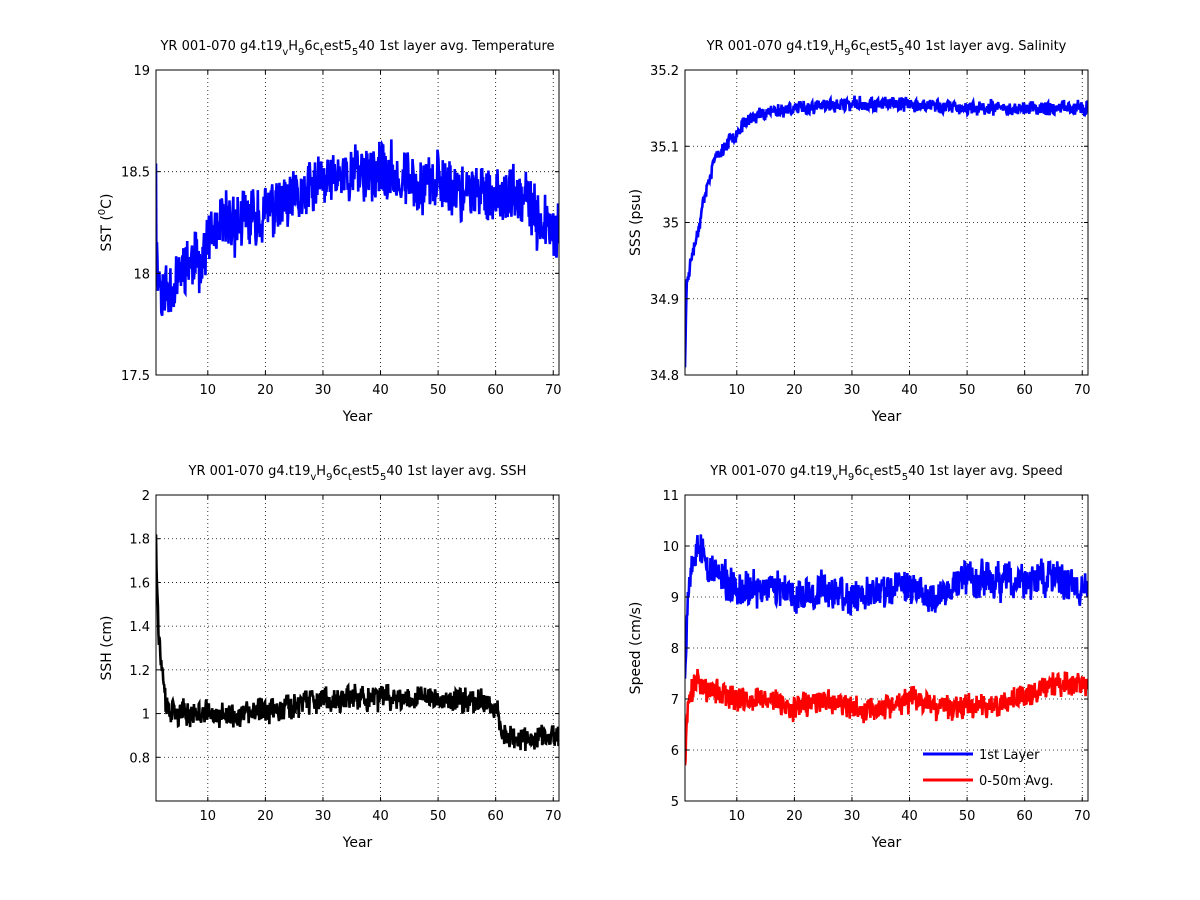 The width and height of the screenshot is (1200, 900). I want to click on y-tick-label-2: 35, so click(670, 224).